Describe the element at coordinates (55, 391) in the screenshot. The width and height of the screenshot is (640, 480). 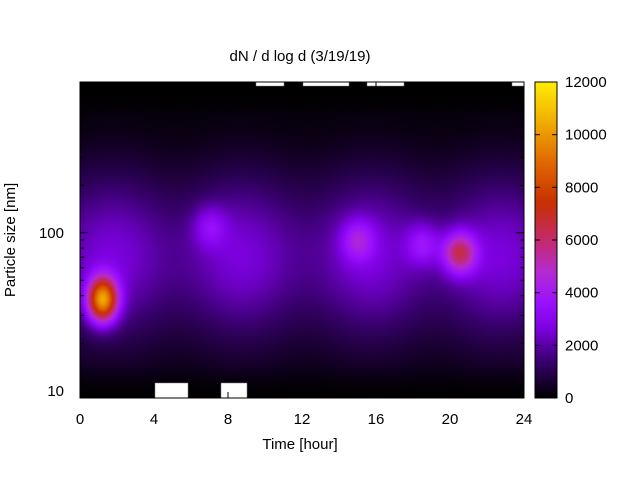
I see `y-tick-label: 10` at that location.